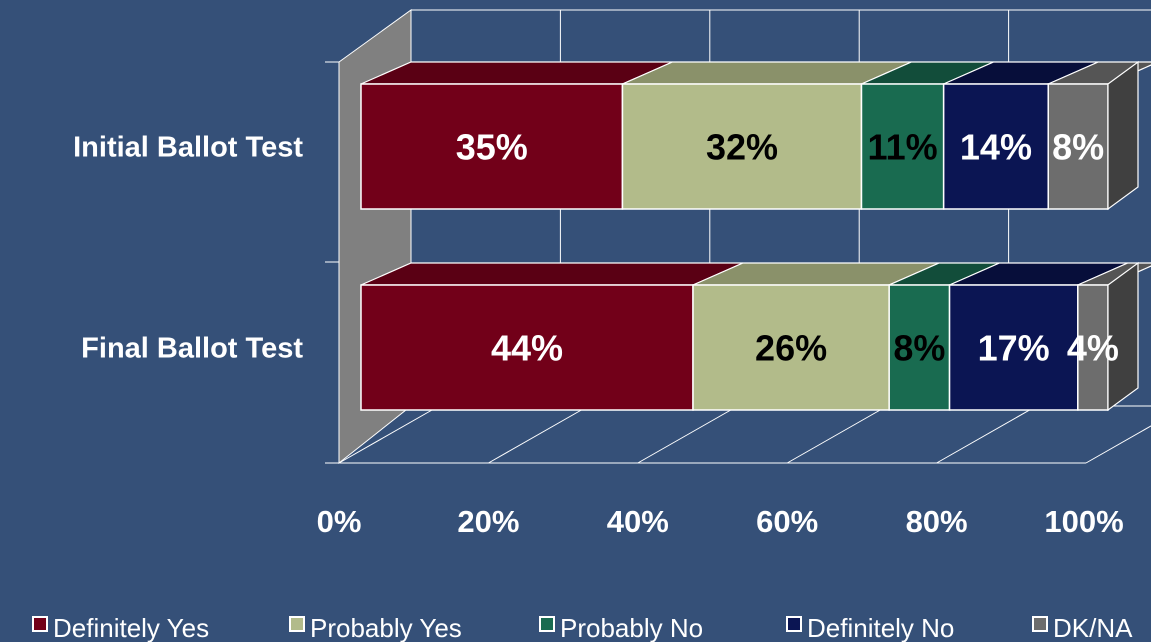 The height and width of the screenshot is (642, 1151). Describe the element at coordinates (547, 624) in the screenshot. I see `legend-swatch-probably-no` at that location.